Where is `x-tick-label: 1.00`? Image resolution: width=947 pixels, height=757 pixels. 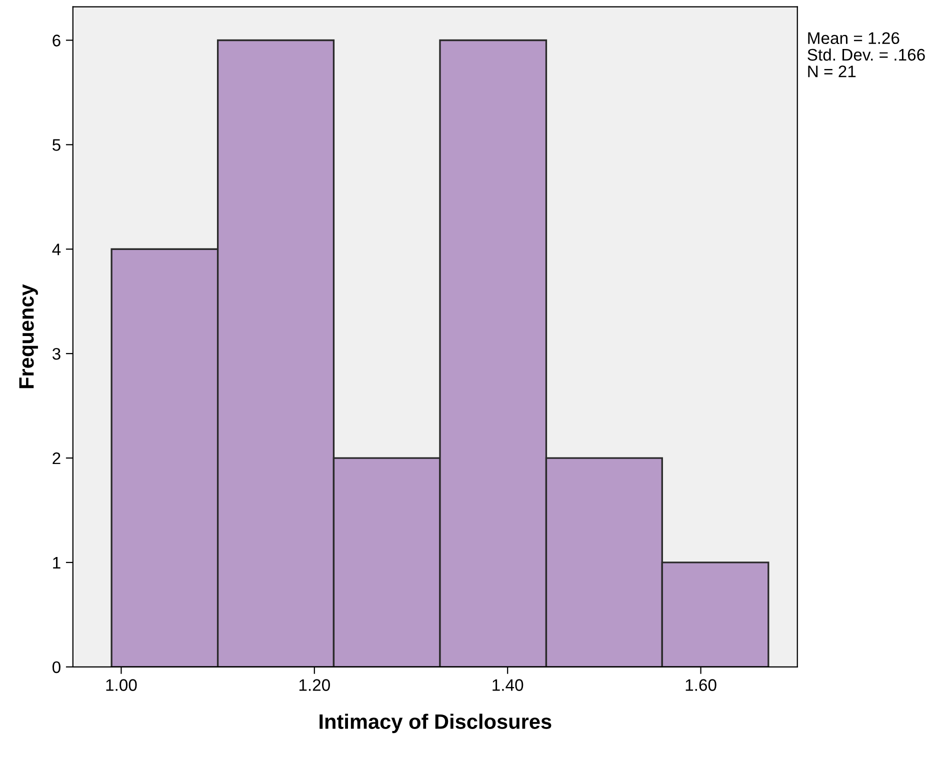 x-tick-label: 1.00 is located at coordinates (121, 685).